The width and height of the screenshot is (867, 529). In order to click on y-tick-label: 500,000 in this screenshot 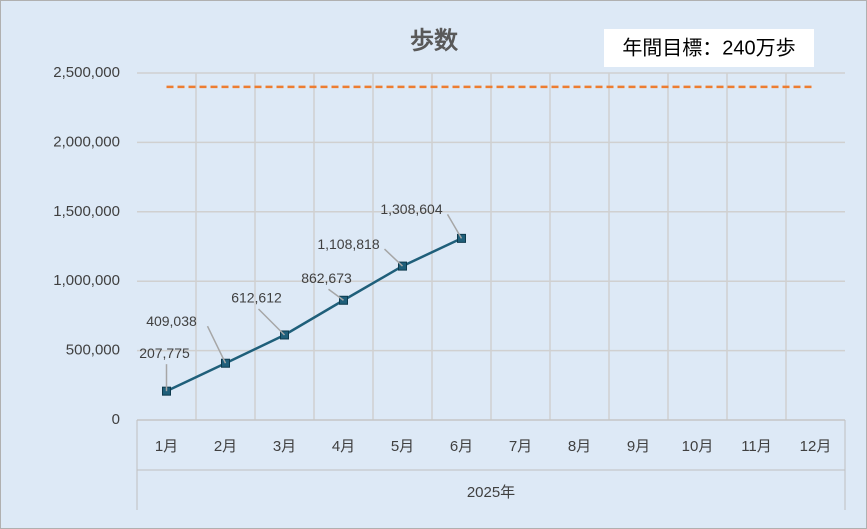, I will do `click(93, 350)`.